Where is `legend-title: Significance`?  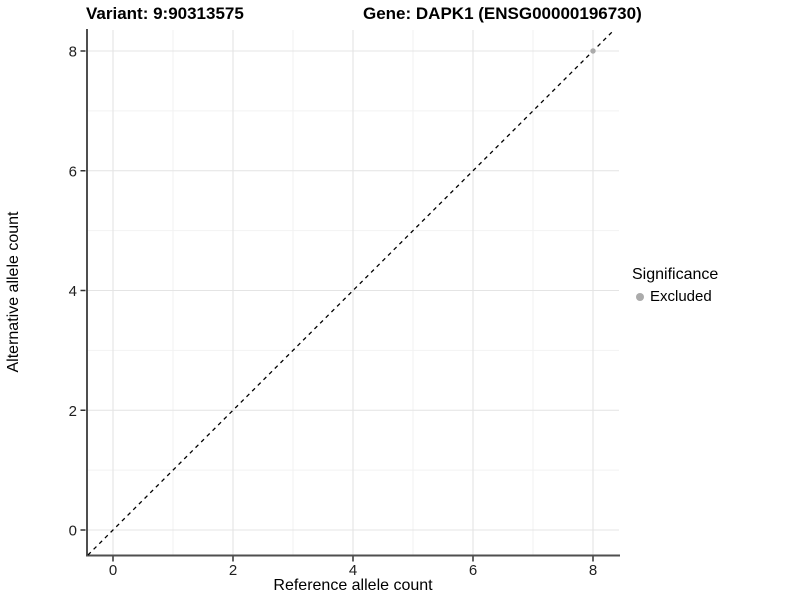 legend-title: Significance is located at coordinates (675, 274).